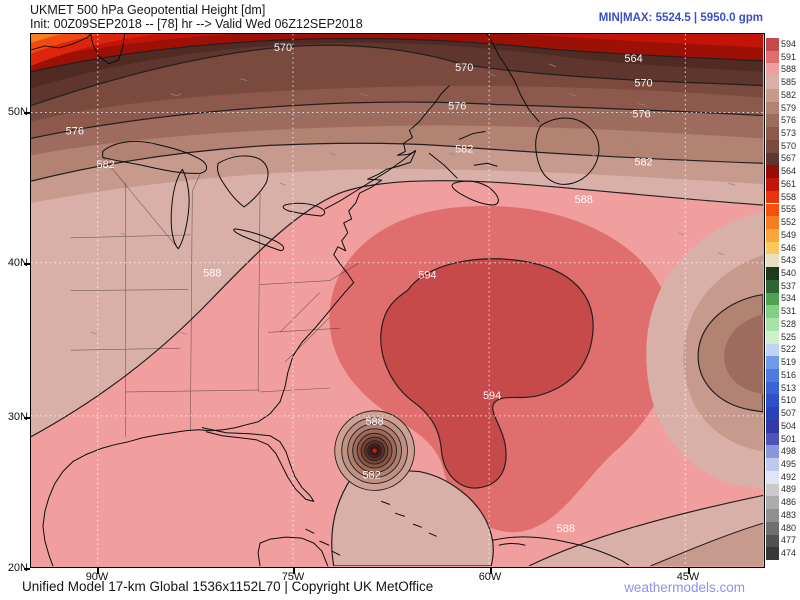 The image size is (800, 600). What do you see at coordinates (789, 69) in the screenshot?
I see `colorbar-value: 588` at bounding box center [789, 69].